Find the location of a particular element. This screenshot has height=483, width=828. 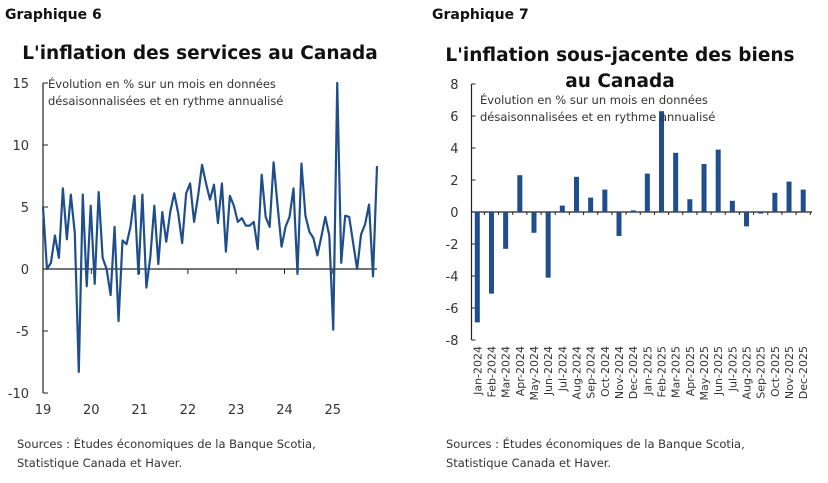

chart7-x-tick-label: Sep-2024 is located at coordinates (591, 372).